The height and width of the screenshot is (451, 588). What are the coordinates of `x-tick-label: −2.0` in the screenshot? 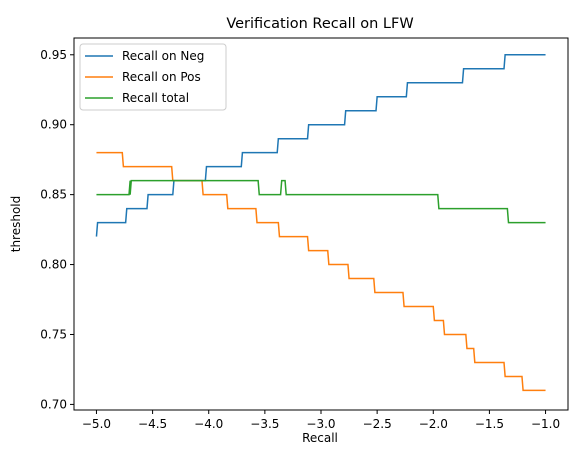 It's located at (433, 424).